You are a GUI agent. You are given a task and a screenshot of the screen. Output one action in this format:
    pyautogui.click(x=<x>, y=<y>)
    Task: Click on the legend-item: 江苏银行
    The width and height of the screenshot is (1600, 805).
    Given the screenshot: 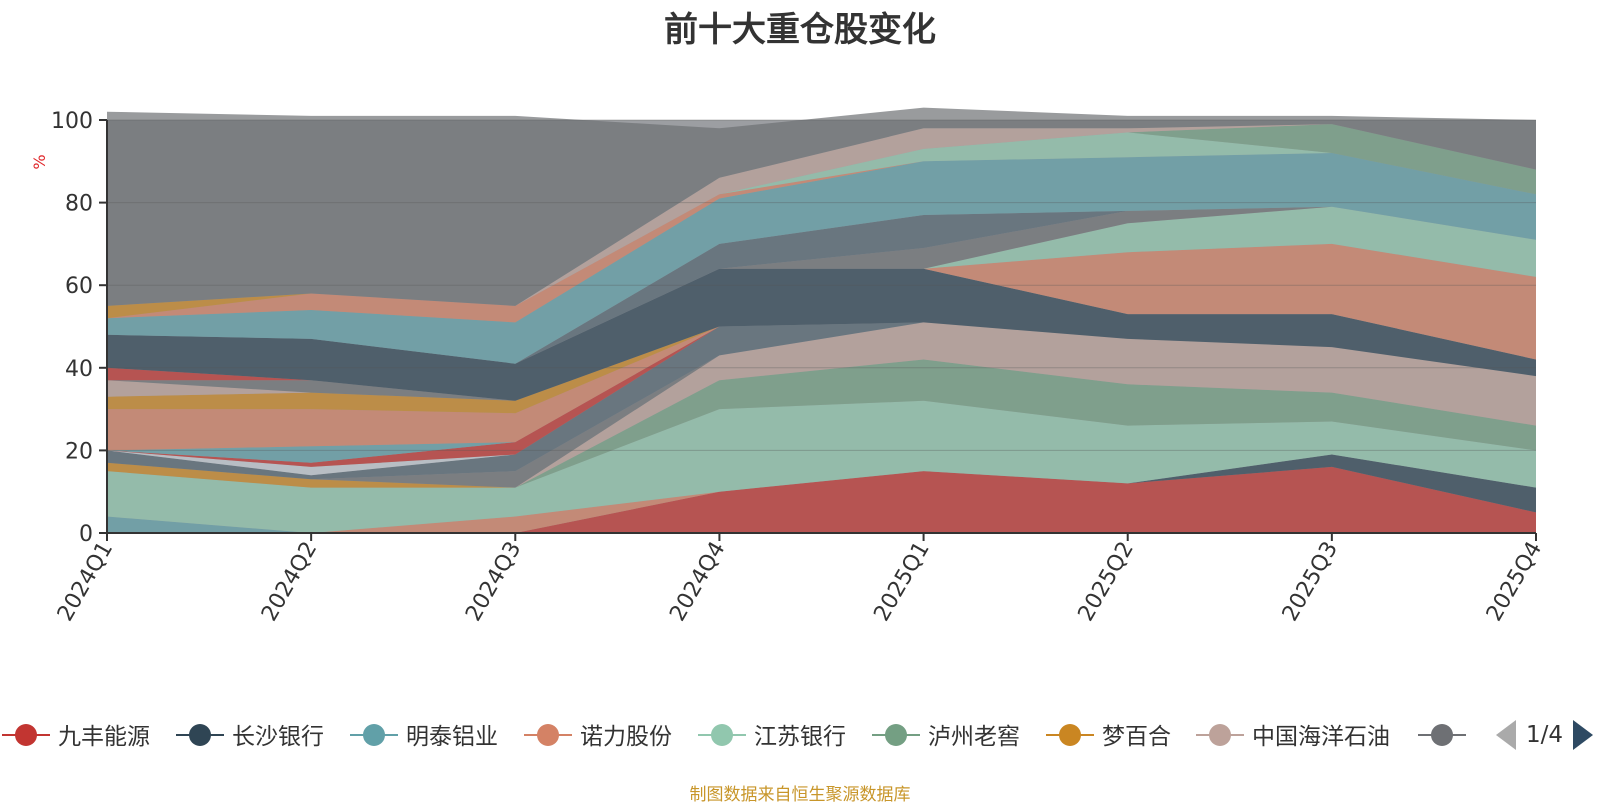 What is the action you would take?
    pyautogui.click(x=772, y=737)
    